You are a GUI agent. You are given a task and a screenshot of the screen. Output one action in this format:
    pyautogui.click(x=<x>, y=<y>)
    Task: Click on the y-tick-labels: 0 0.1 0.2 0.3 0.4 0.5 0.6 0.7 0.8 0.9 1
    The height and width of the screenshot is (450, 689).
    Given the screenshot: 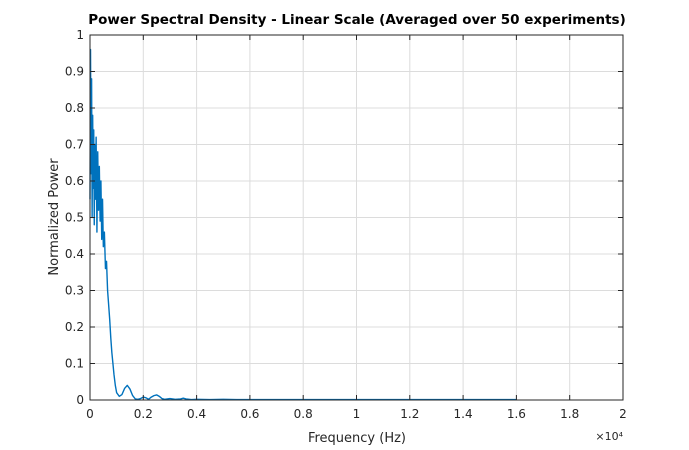 What is the action you would take?
    pyautogui.click(x=74, y=217)
    